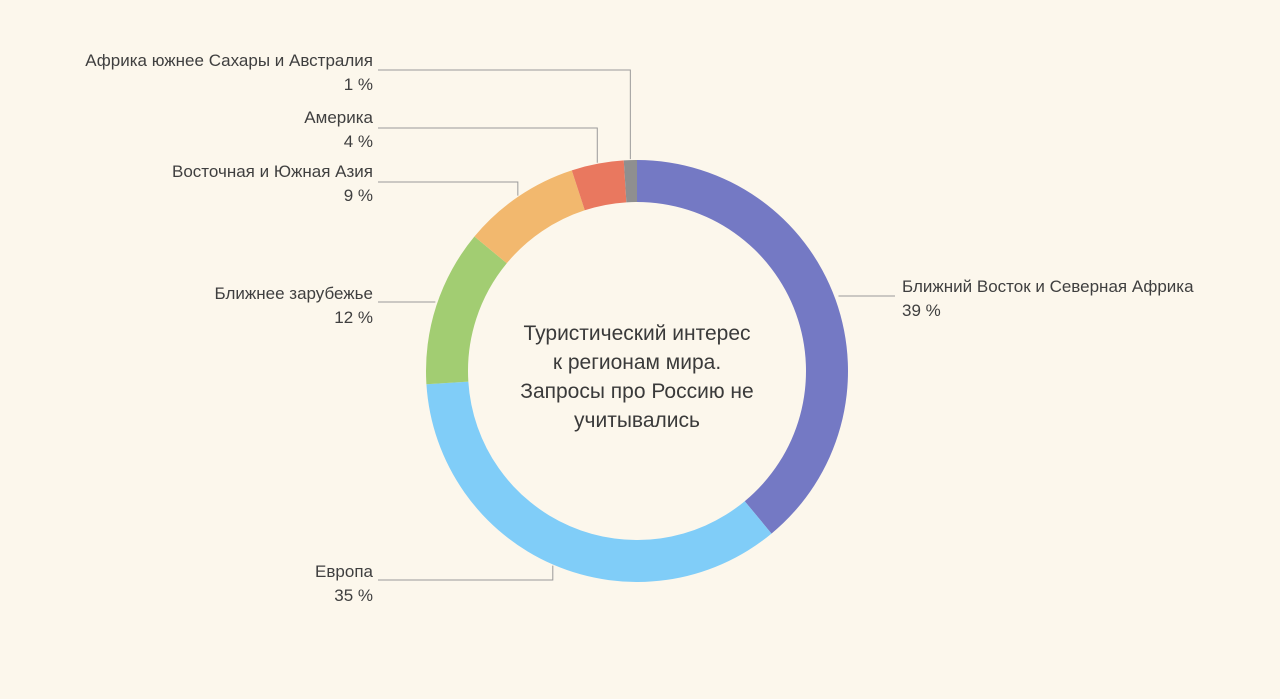 This screenshot has width=1280, height=699. I want to click on slice-value-4: 9 %, so click(358, 195).